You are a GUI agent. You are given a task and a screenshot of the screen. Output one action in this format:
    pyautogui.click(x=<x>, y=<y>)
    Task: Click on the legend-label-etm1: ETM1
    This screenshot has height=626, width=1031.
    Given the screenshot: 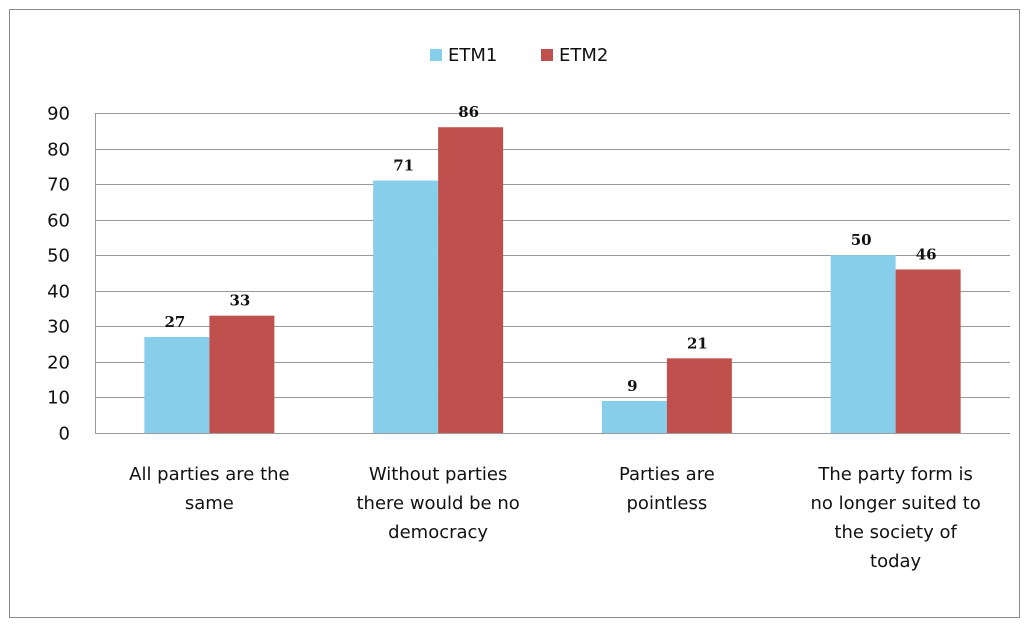 What is the action you would take?
    pyautogui.click(x=472, y=55)
    